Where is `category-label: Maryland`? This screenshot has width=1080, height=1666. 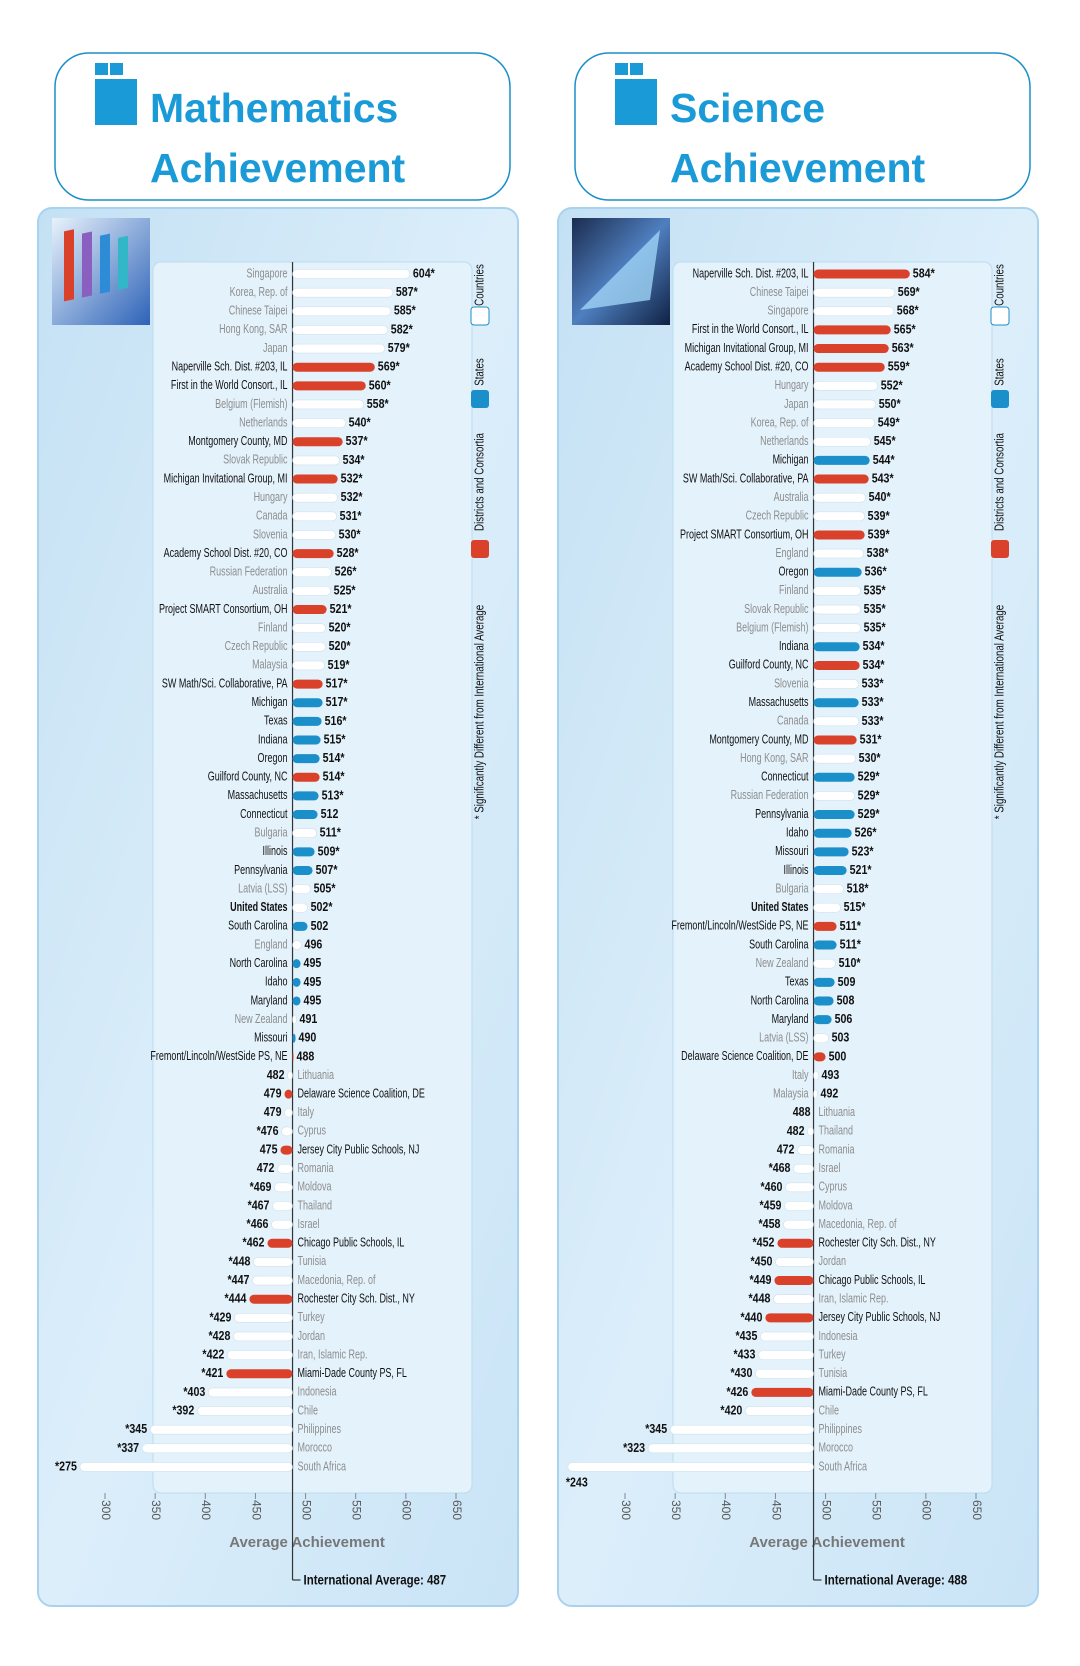
category-label: Maryland is located at coordinates (790, 1020).